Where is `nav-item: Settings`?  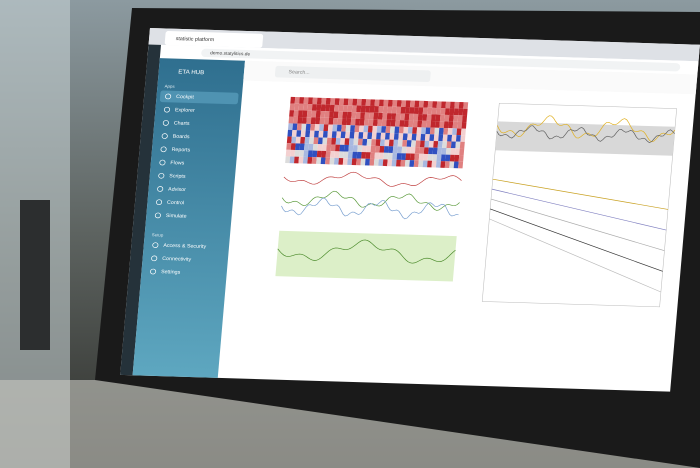
nav-item: Settings is located at coordinates (171, 272).